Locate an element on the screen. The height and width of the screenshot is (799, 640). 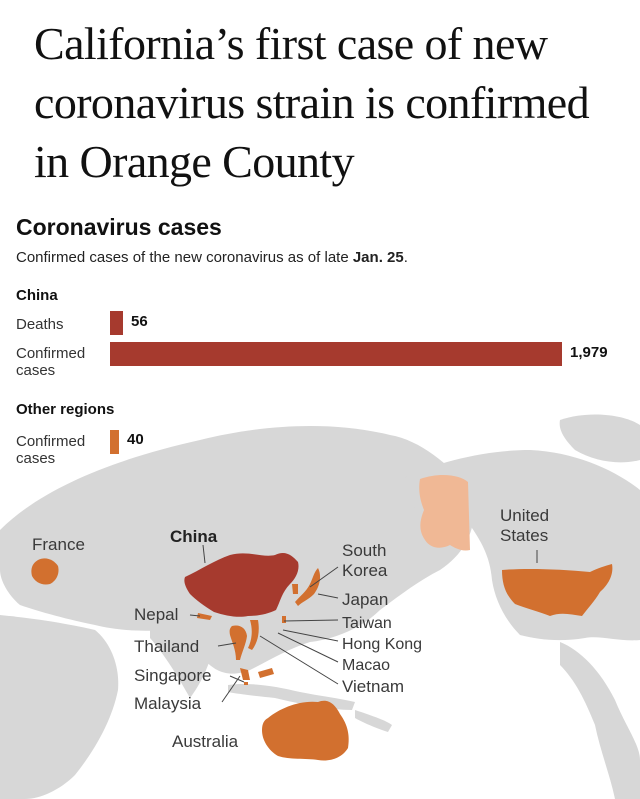
bar-china-confirmed is located at coordinates (336, 354).